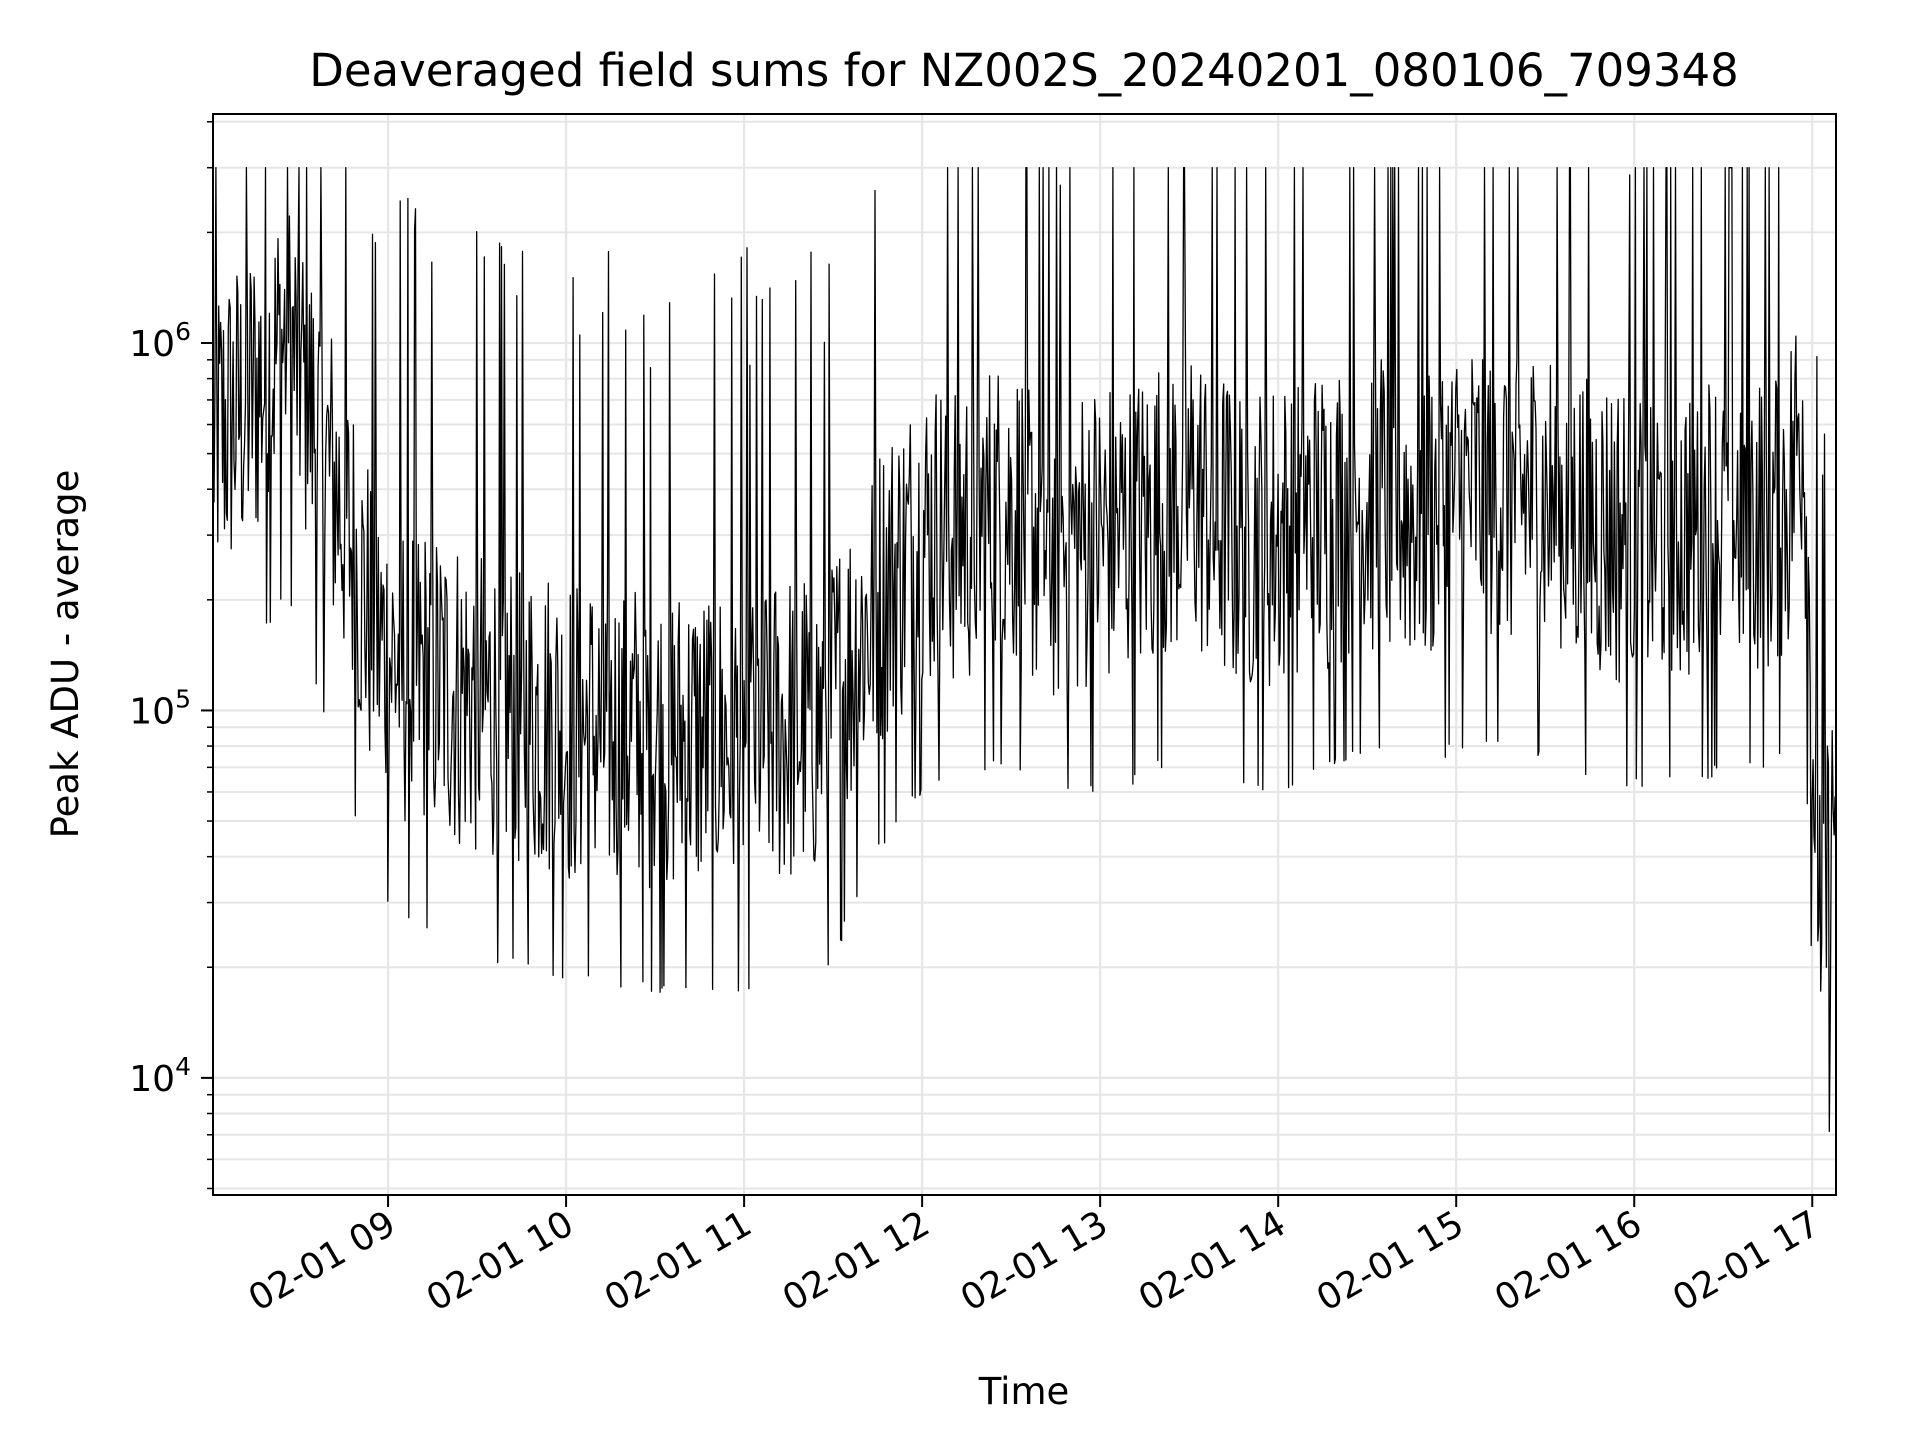 The height and width of the screenshot is (1440, 1920). Describe the element at coordinates (65, 654) in the screenshot. I see `y-axis-label: Peak ADU - average` at that location.